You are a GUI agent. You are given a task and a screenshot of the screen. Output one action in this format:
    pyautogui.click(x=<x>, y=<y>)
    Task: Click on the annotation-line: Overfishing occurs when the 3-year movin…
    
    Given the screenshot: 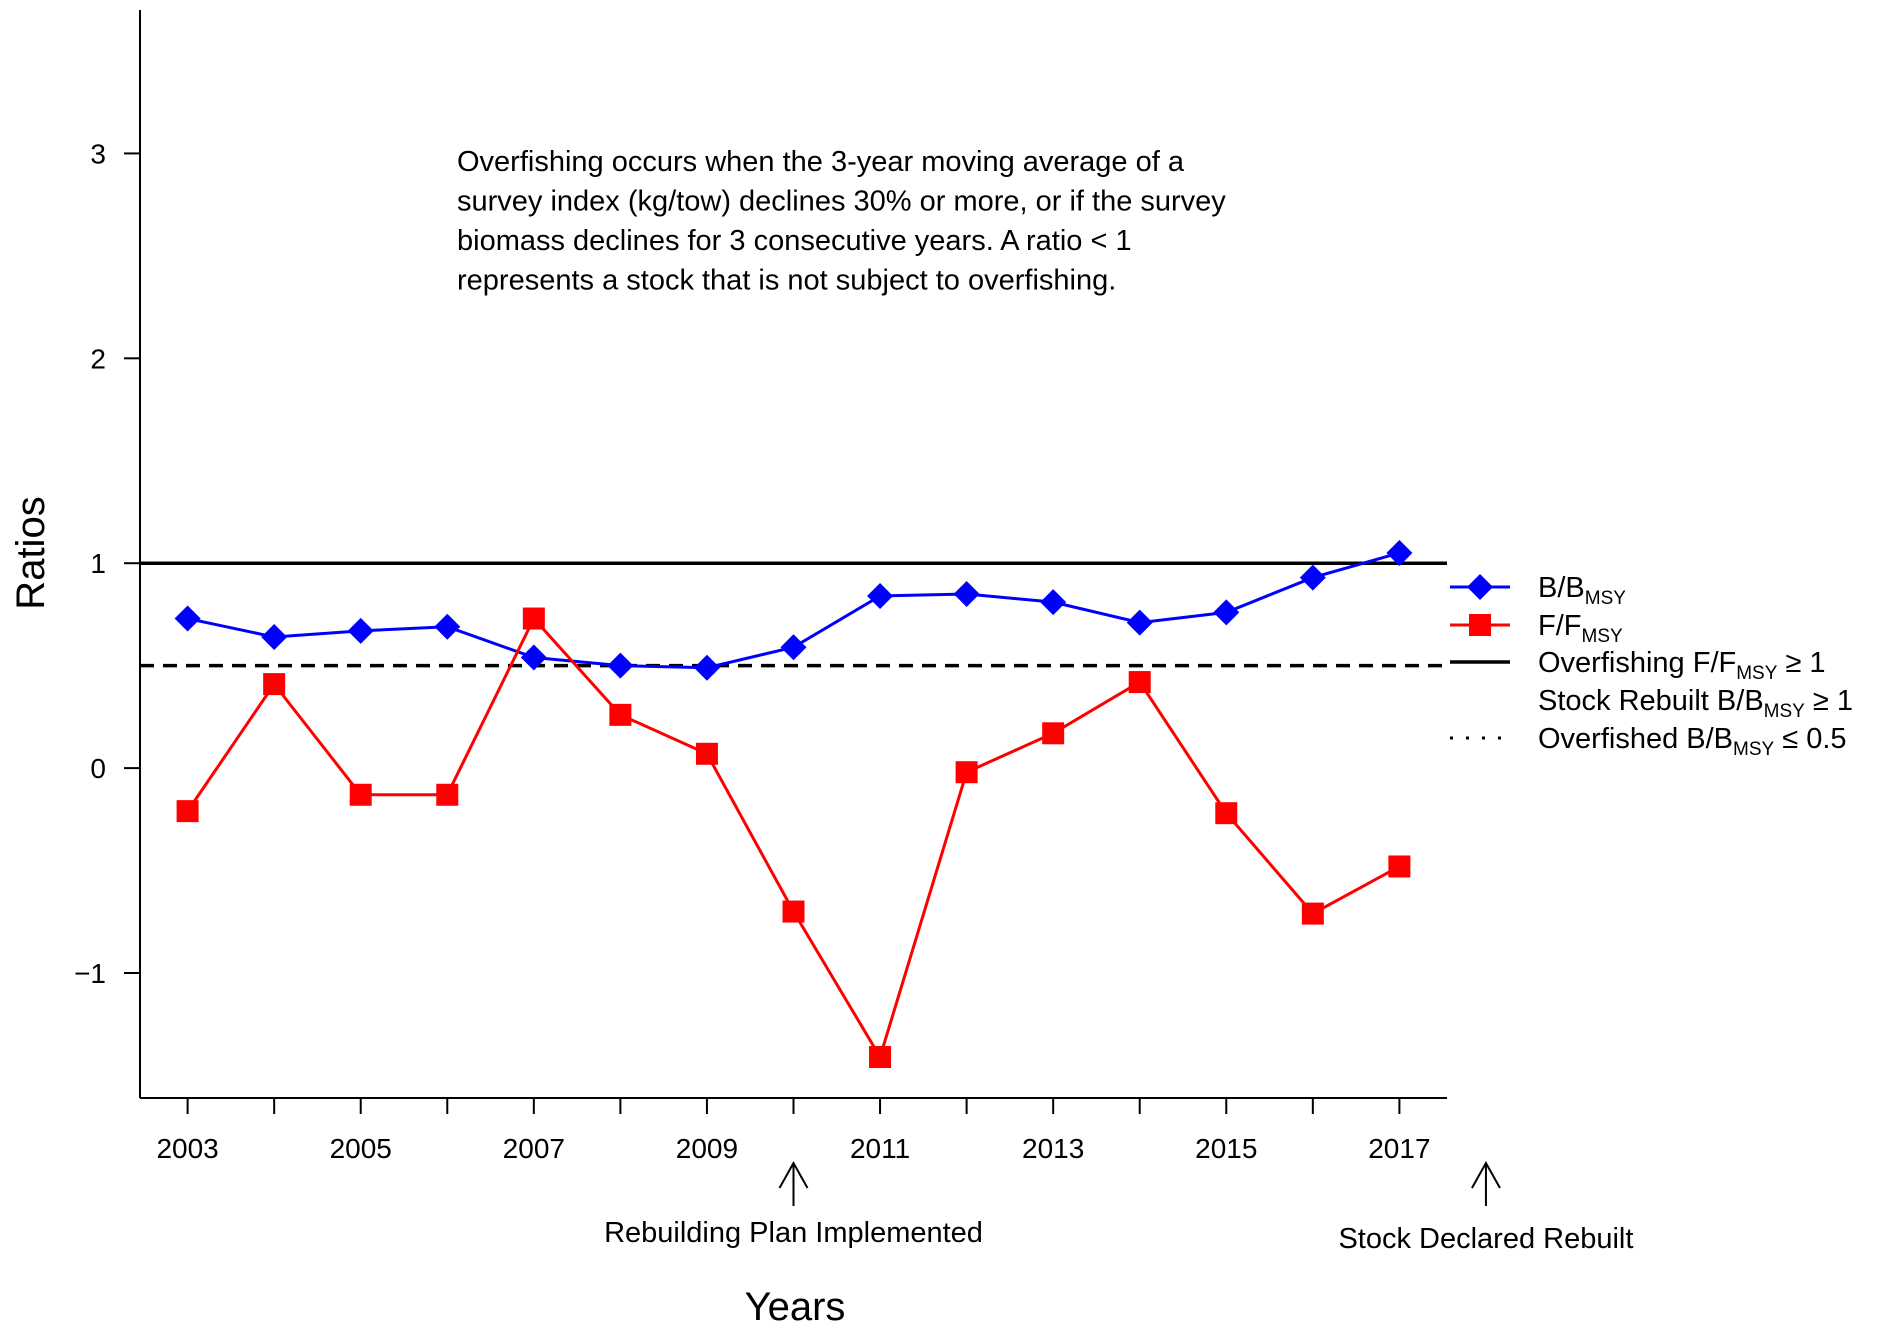 What is the action you would take?
    pyautogui.click(x=821, y=162)
    